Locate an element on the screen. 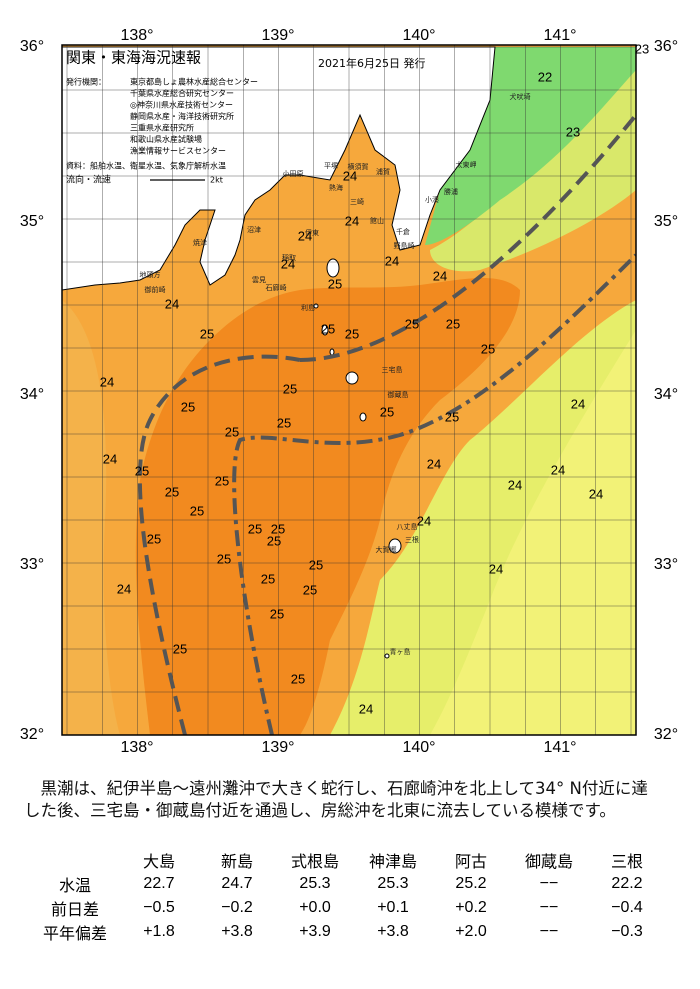  issuer: 三重県水産研究所 is located at coordinates (162, 128).